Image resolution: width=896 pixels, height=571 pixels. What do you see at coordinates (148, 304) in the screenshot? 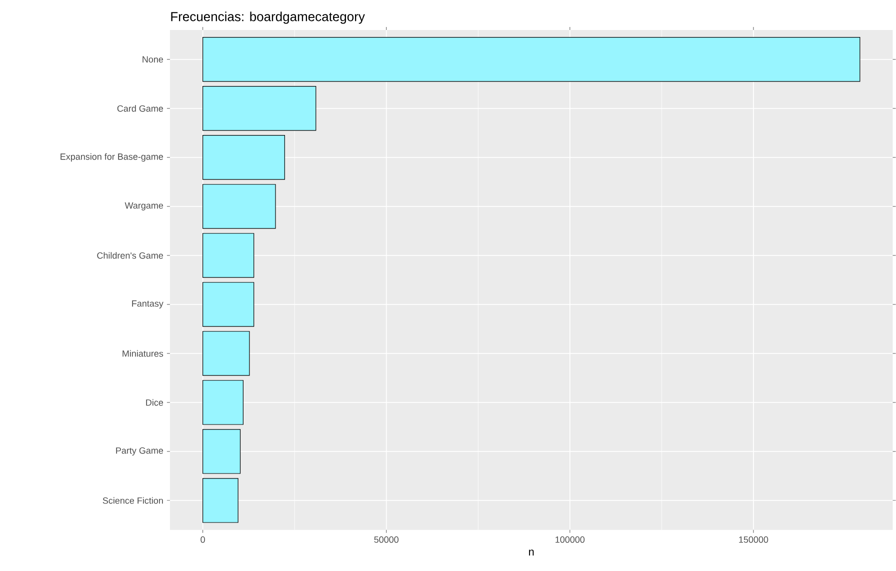
I see `y-tick-label: Fantasy` at bounding box center [148, 304].